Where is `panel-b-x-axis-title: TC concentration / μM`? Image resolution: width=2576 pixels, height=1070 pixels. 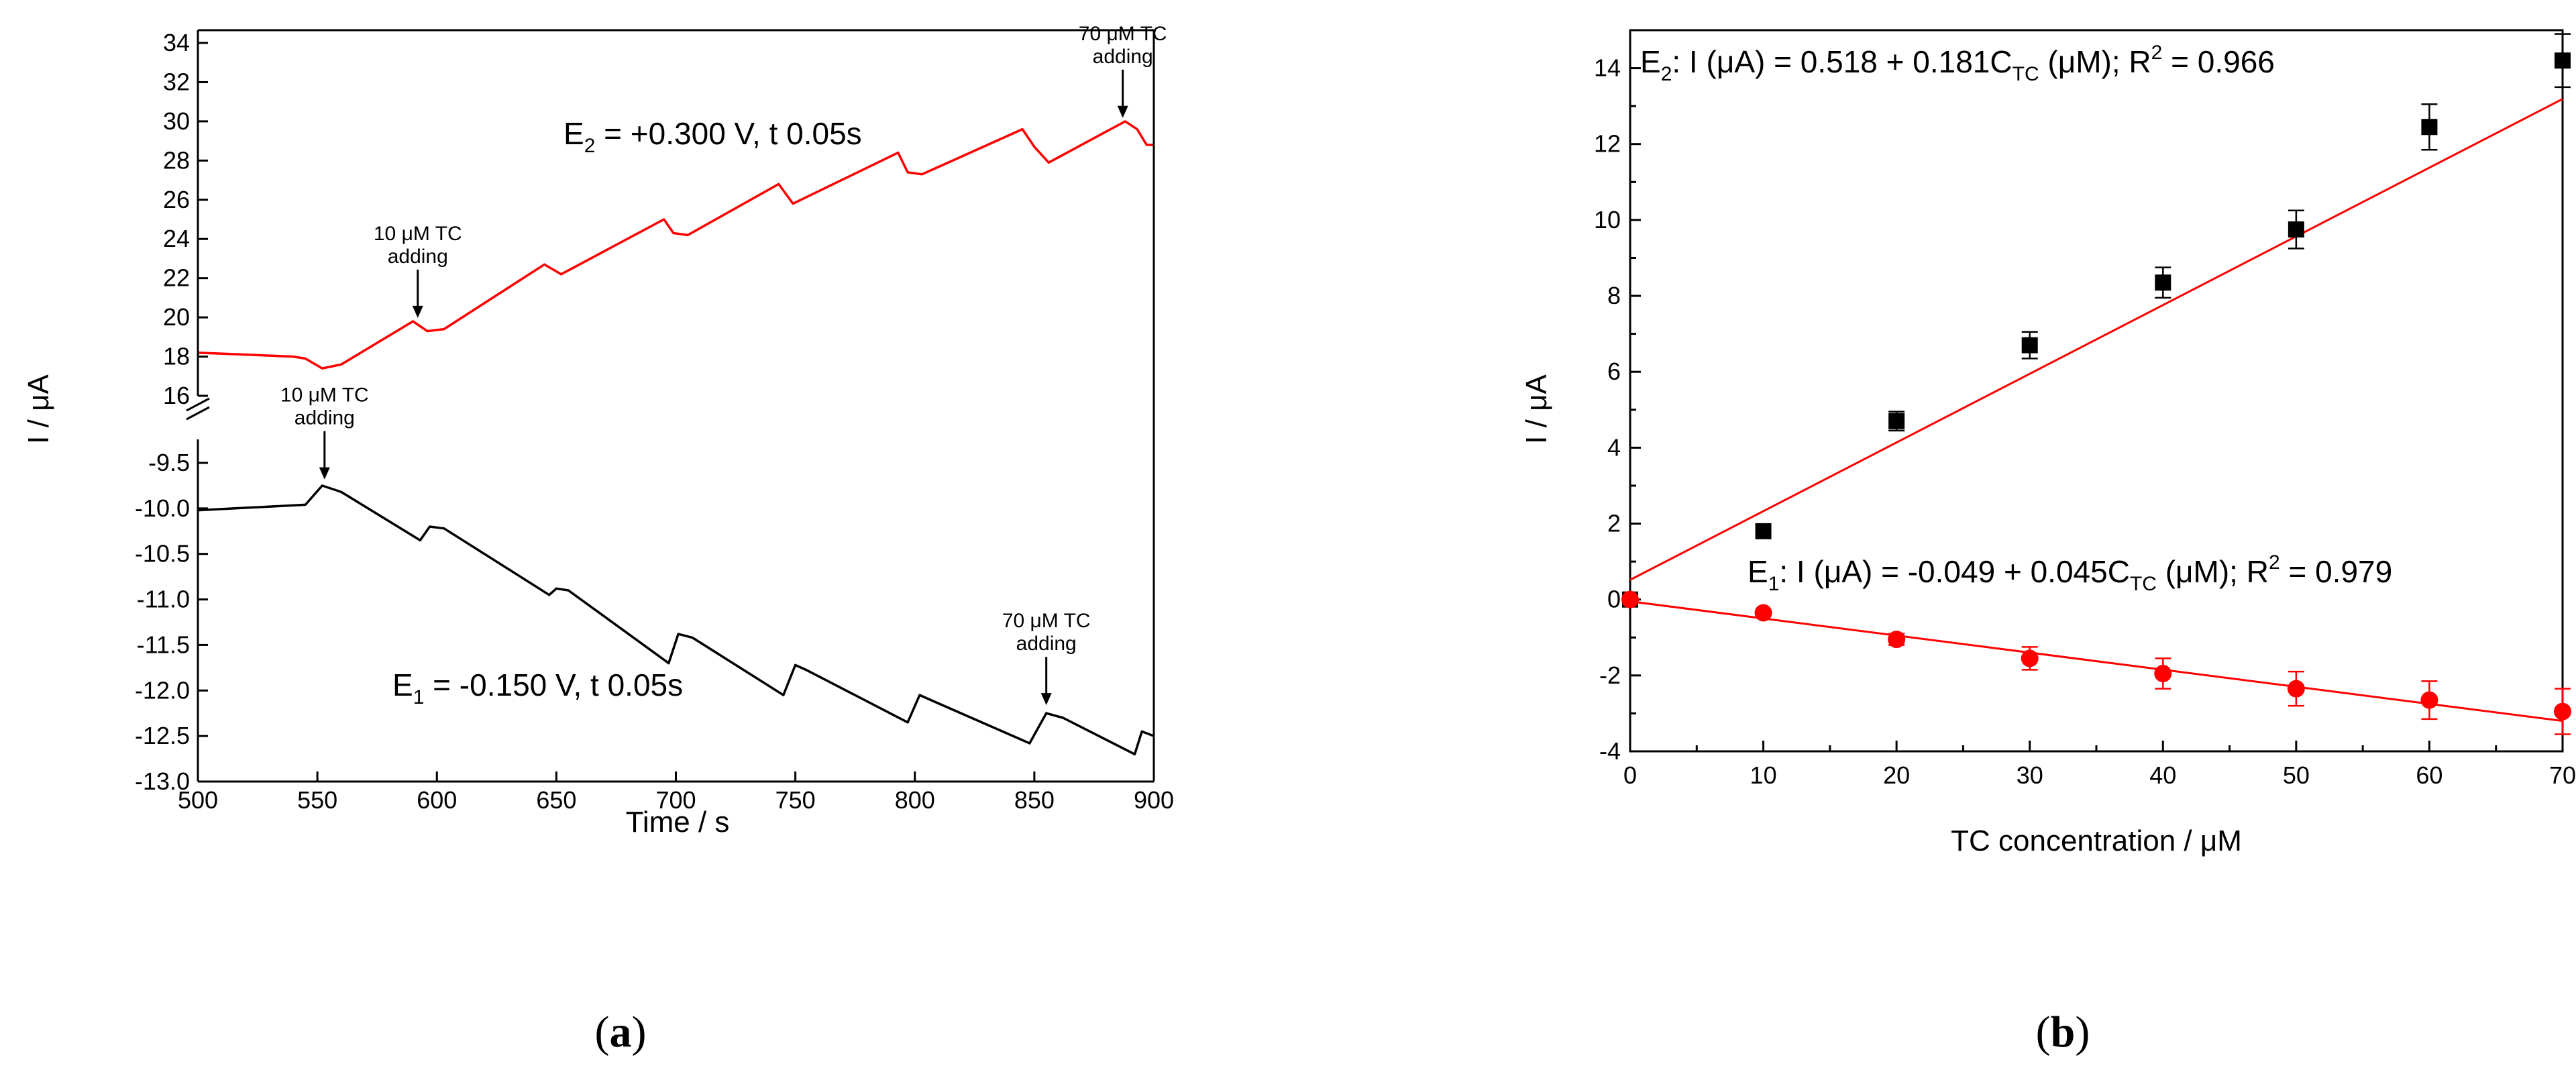
panel-b-x-axis-title: TC concentration / μM is located at coordinates (2096, 840).